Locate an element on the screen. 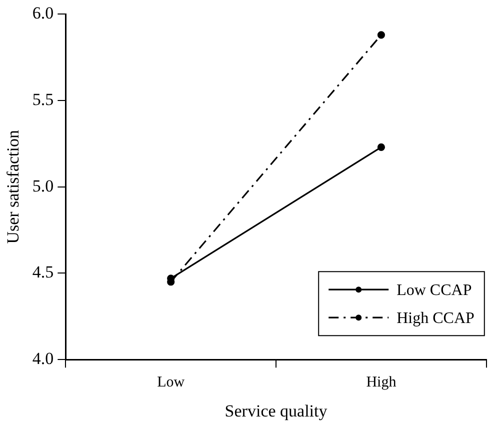 This screenshot has height=430, width=492. legend-label: High CCAP is located at coordinates (435, 318).